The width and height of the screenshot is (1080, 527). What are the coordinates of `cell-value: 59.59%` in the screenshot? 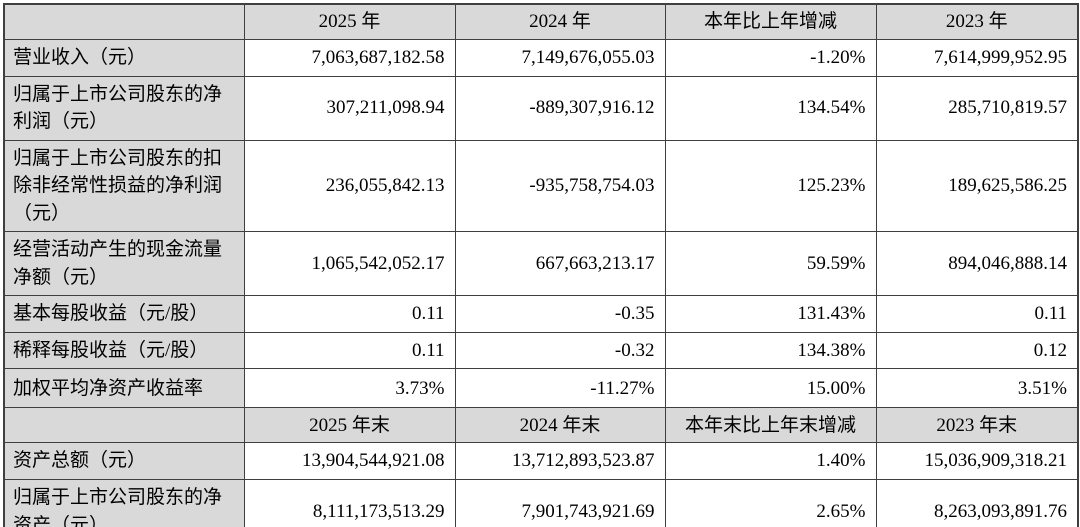 It's located at (770, 264).